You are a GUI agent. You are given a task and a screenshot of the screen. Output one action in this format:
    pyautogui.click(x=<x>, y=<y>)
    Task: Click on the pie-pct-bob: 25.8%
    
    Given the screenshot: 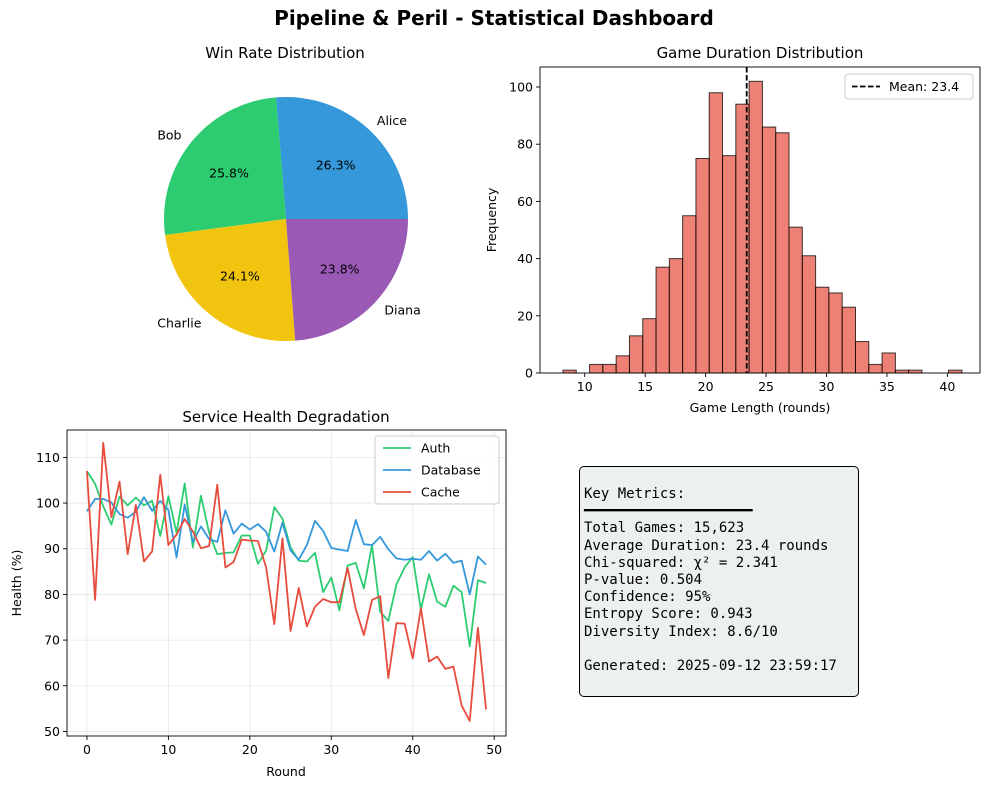 What is the action you would take?
    pyautogui.click(x=229, y=173)
    